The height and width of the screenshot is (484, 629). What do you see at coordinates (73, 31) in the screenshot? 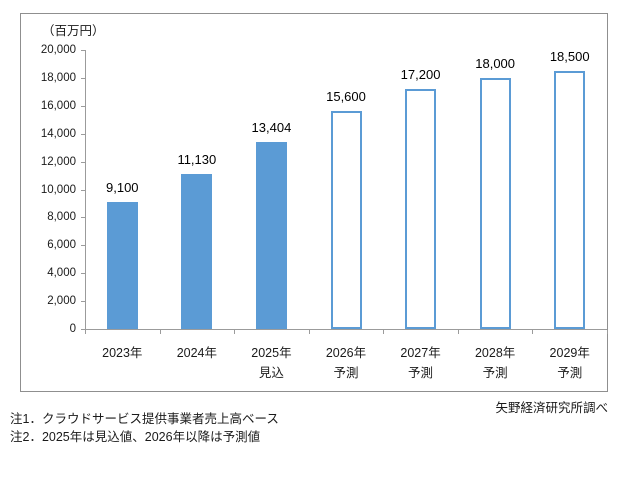
I see `y-axis-unit-label: （百万円）` at bounding box center [73, 31].